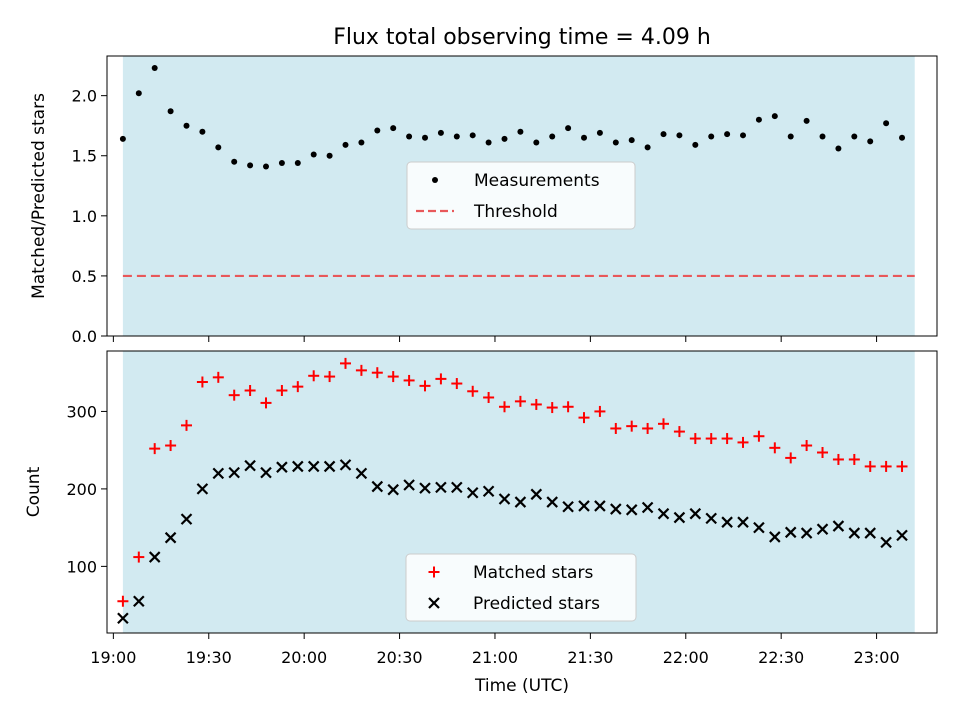 The width and height of the screenshot is (960, 720). What do you see at coordinates (81, 411) in the screenshot?
I see `y-tick-label: 300` at bounding box center [81, 411].